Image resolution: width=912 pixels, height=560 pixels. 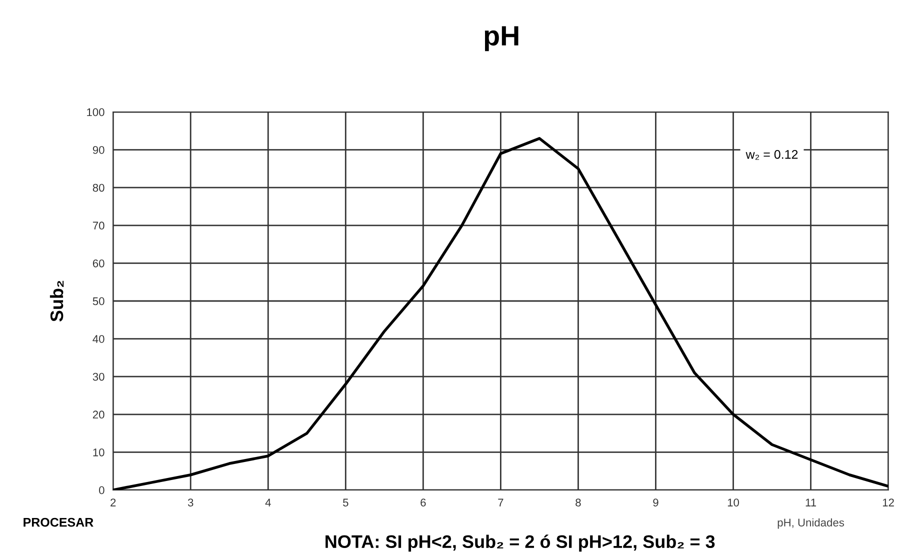 What do you see at coordinates (98, 263) in the screenshot?
I see `y-tick-label: 60` at bounding box center [98, 263].